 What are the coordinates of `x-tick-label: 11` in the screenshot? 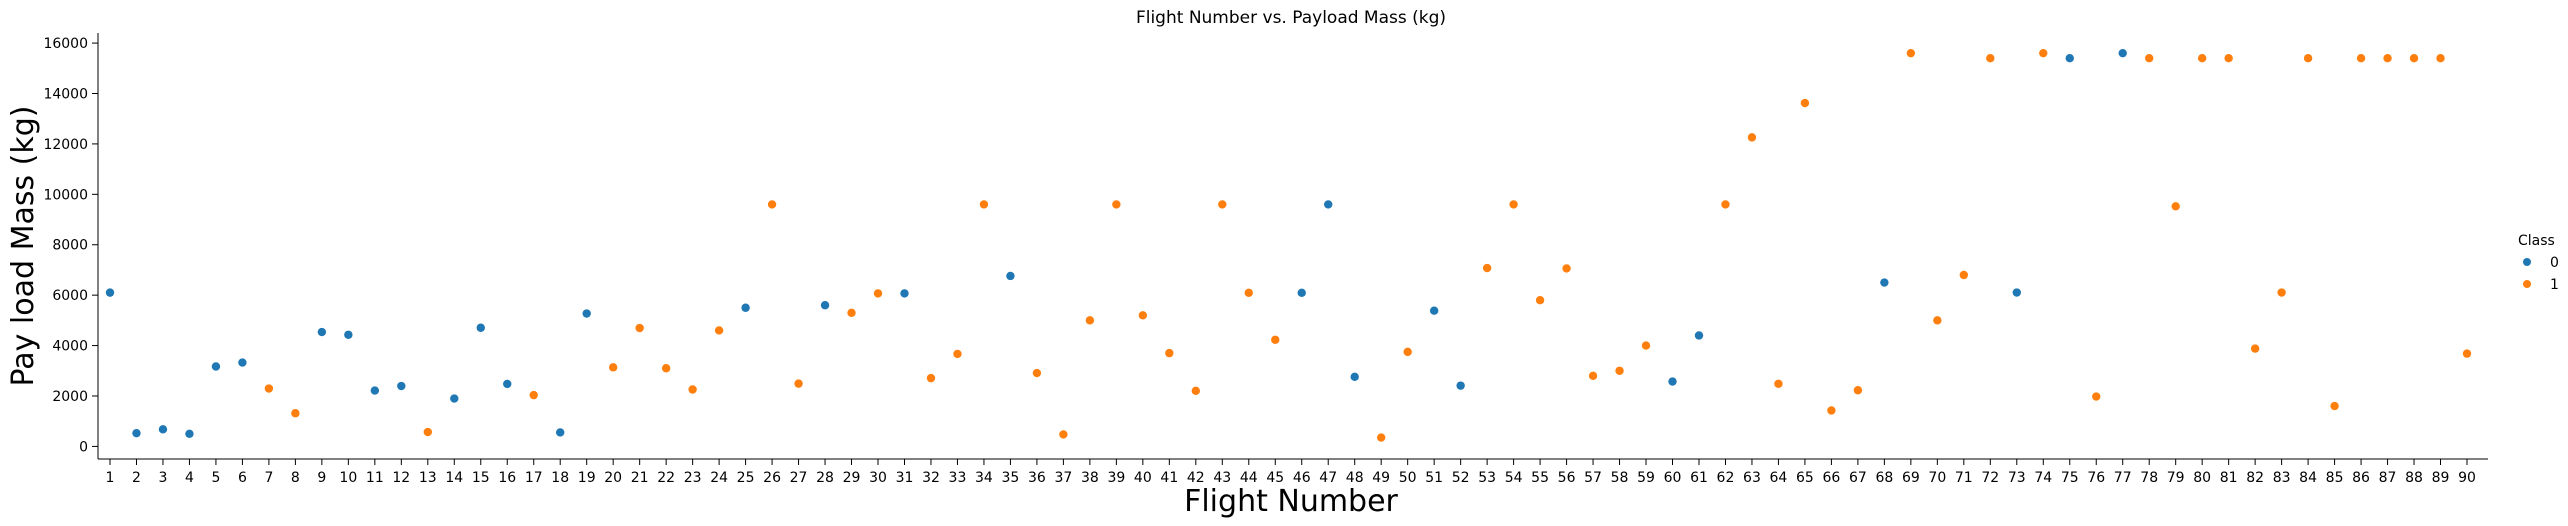 It's located at (375, 478).